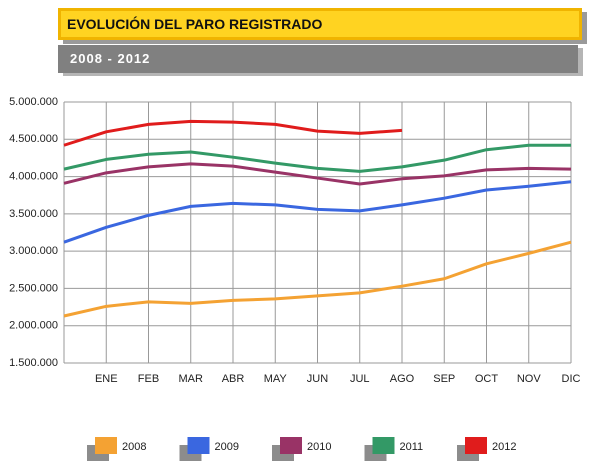  I want to click on y-tick-label: 2.000.000, so click(33, 326).